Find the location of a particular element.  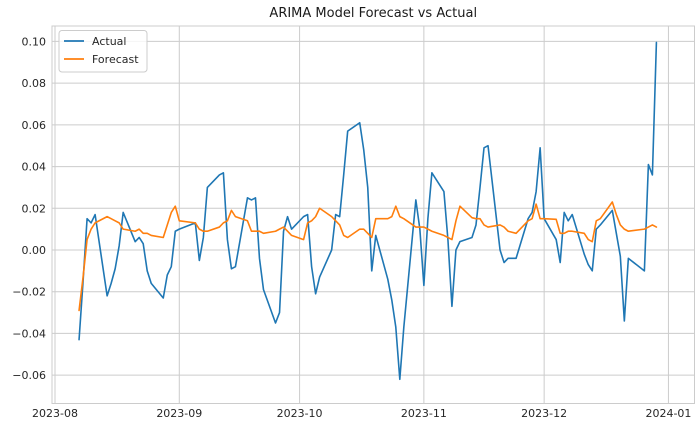

x-tick-label: 2024-01 is located at coordinates (668, 413).